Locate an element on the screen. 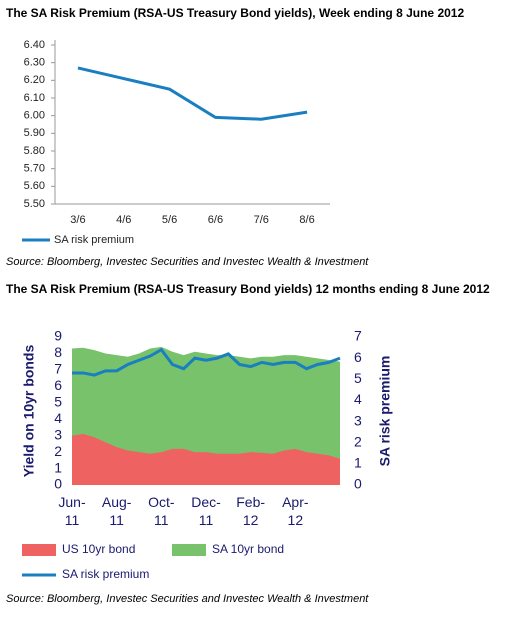 Image resolution: width=510 pixels, height=630 pixels. legend-label: US 10yr bond is located at coordinates (98, 549).